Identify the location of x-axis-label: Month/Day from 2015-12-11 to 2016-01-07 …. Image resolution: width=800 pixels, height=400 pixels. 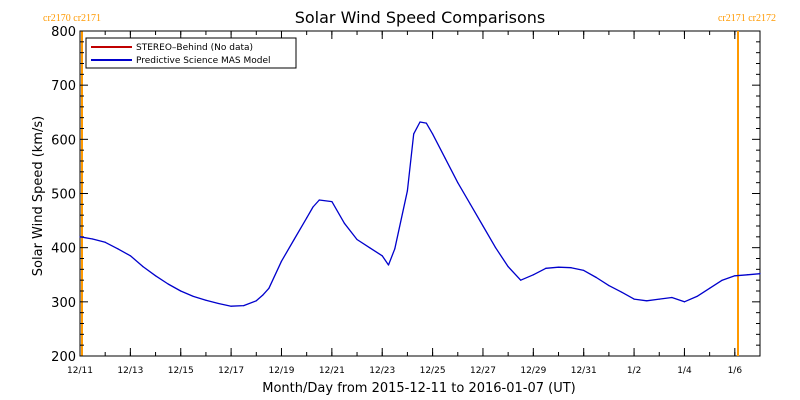
(418, 388).